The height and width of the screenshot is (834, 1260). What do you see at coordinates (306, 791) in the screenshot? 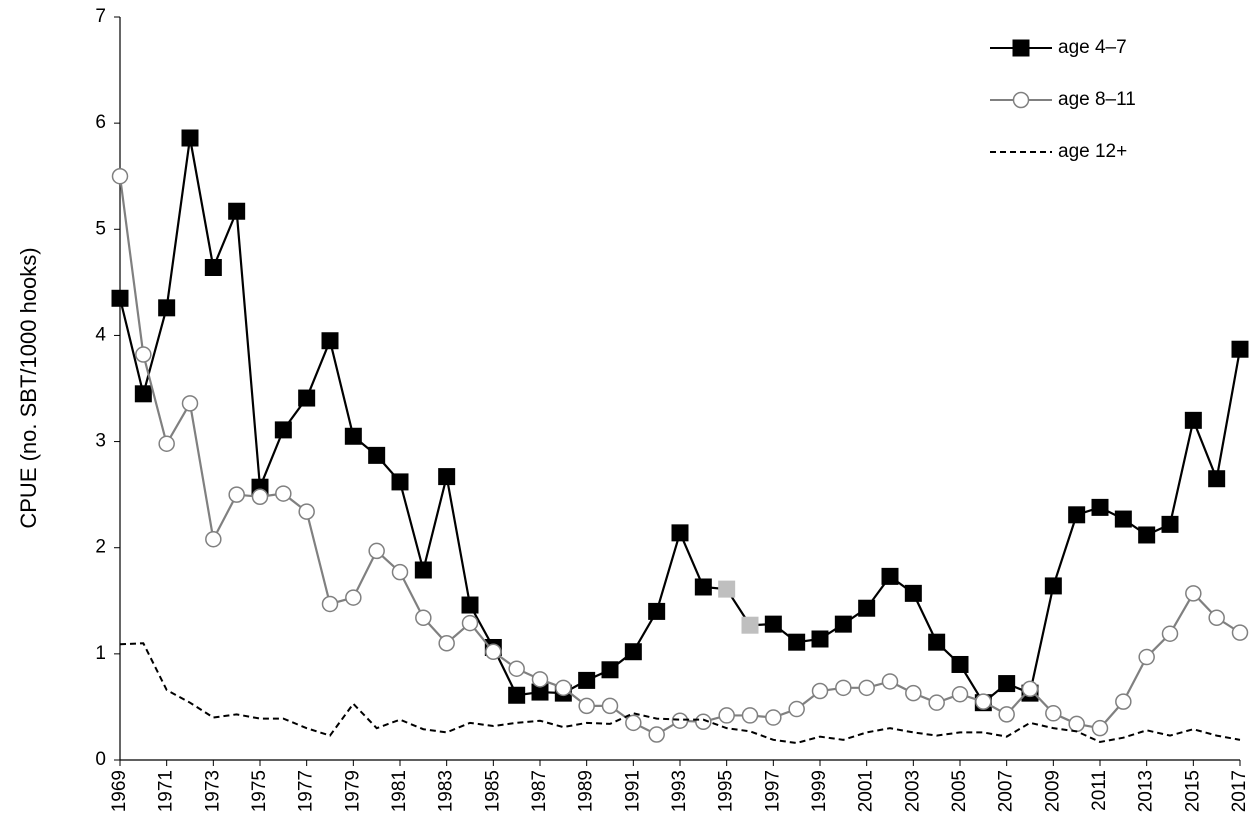
I see `x-tick-label: 1977` at bounding box center [306, 791].